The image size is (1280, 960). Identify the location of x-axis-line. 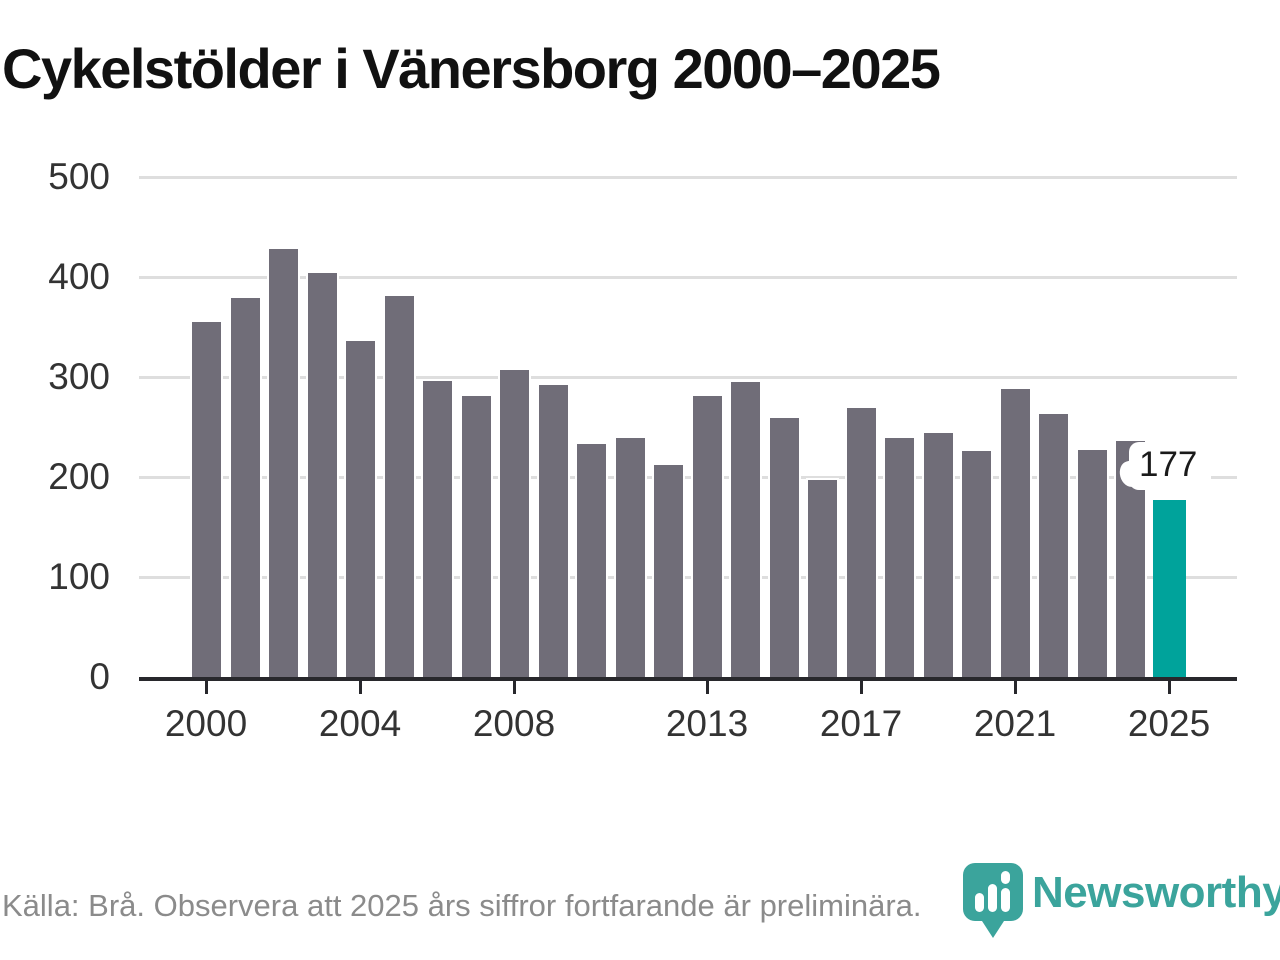
(688, 679).